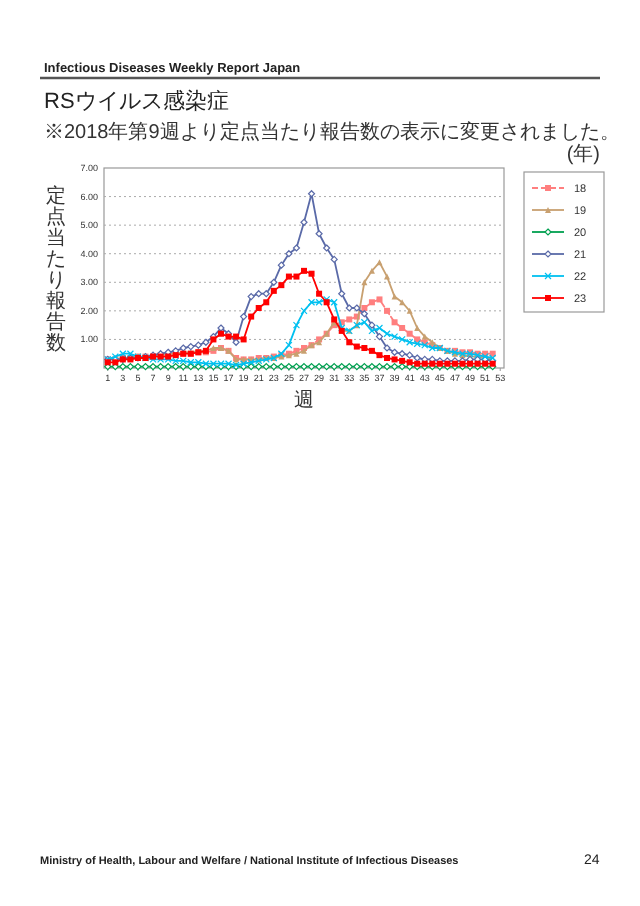 The image size is (640, 906). Describe the element at coordinates (304, 401) in the screenshot. I see `x-axis-title: 週` at that location.